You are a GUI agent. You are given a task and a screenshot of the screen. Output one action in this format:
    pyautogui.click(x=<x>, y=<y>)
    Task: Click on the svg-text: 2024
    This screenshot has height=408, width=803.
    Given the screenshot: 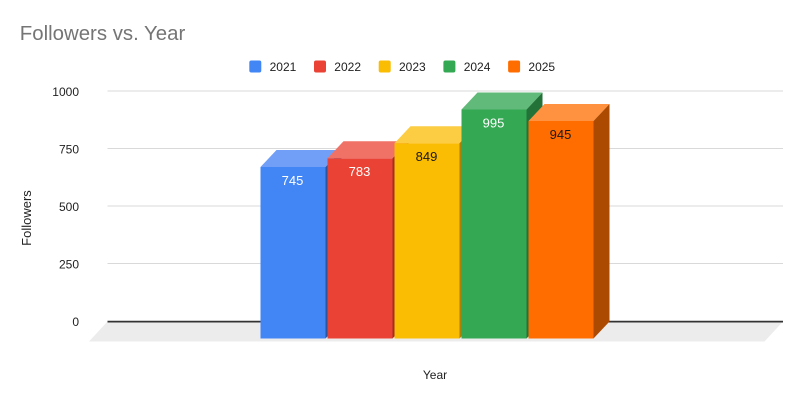 What is the action you would take?
    pyautogui.click(x=477, y=67)
    